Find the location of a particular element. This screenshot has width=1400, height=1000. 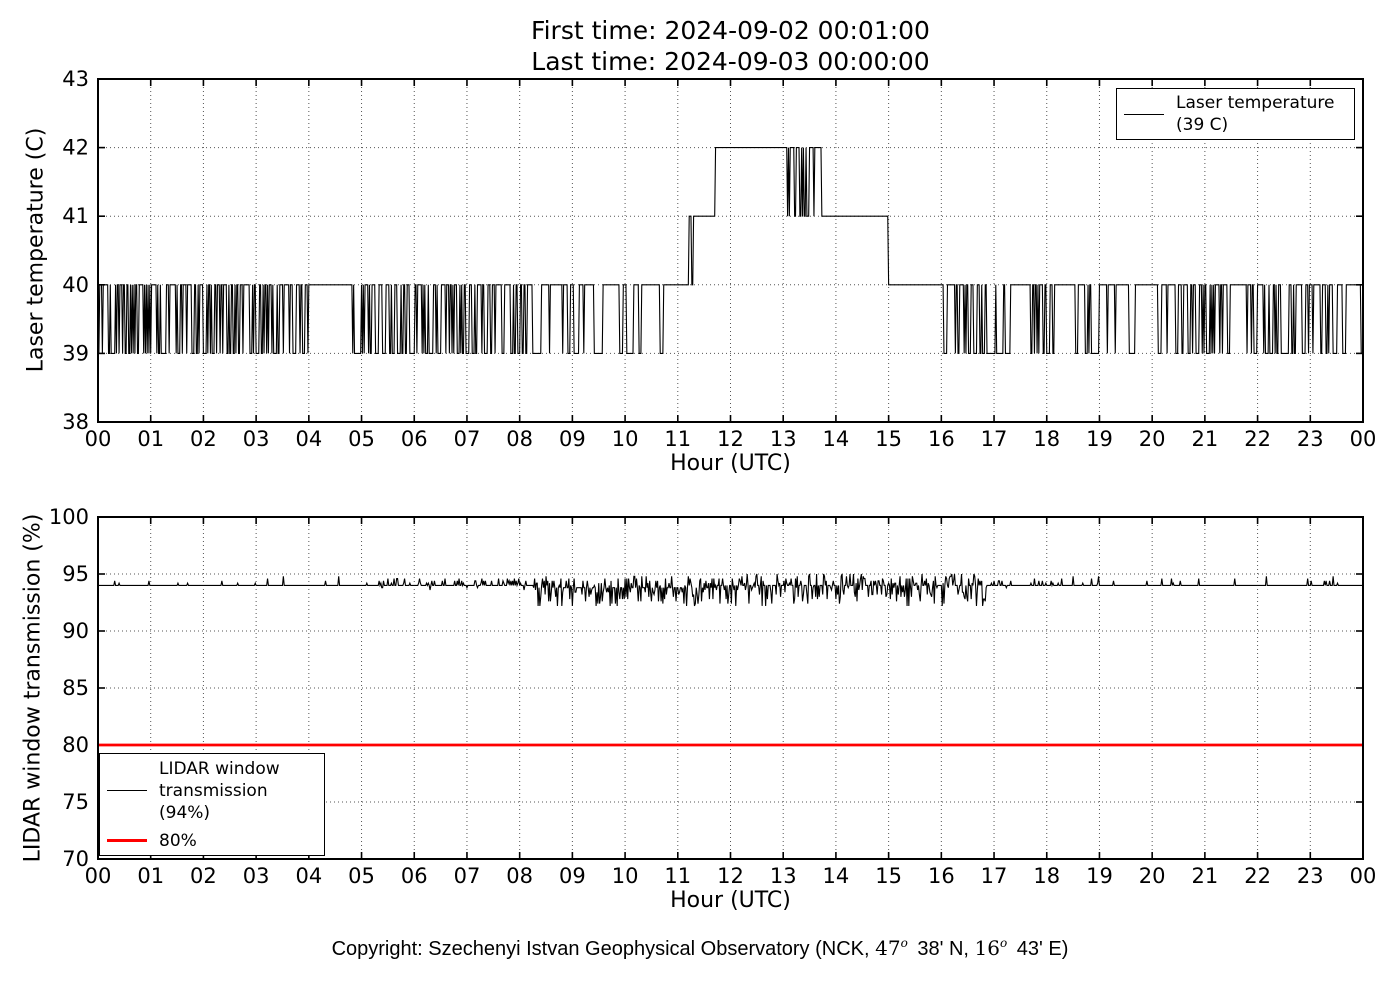

legend-red-line-sample is located at coordinates (133, 840).